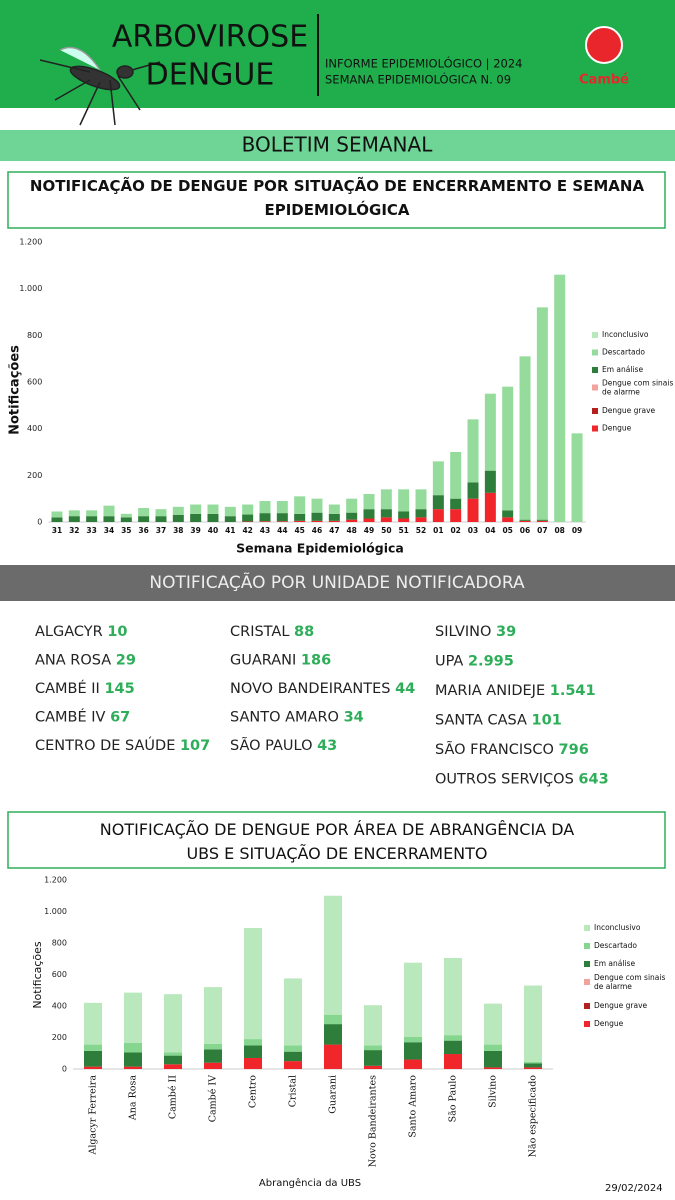  What do you see at coordinates (34, 428) in the screenshot?
I see `y-tick-label: 400` at bounding box center [34, 428].